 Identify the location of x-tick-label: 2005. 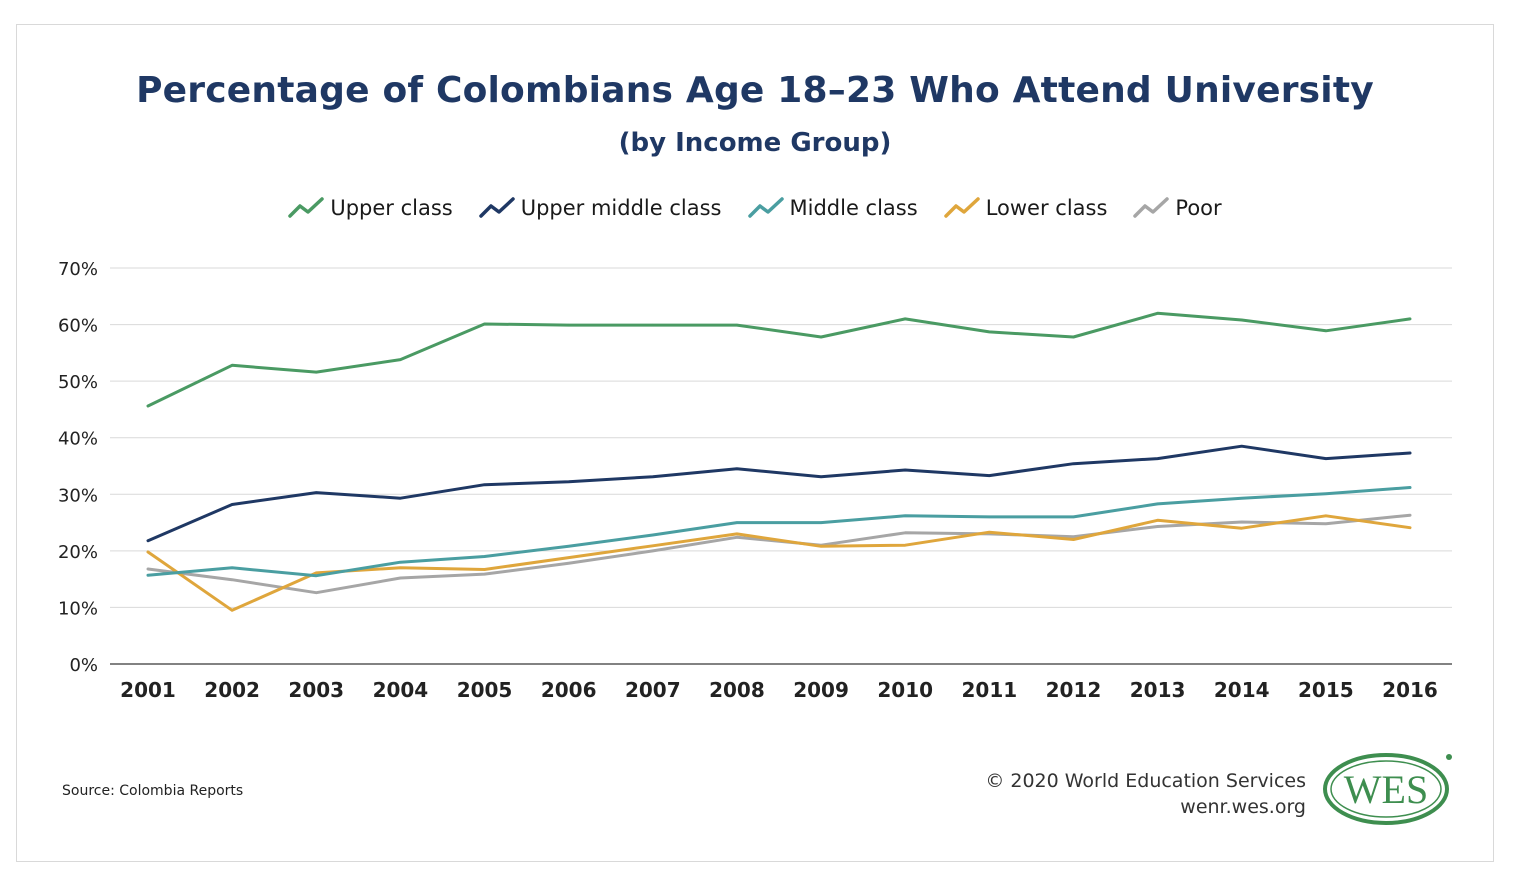
(485, 690).